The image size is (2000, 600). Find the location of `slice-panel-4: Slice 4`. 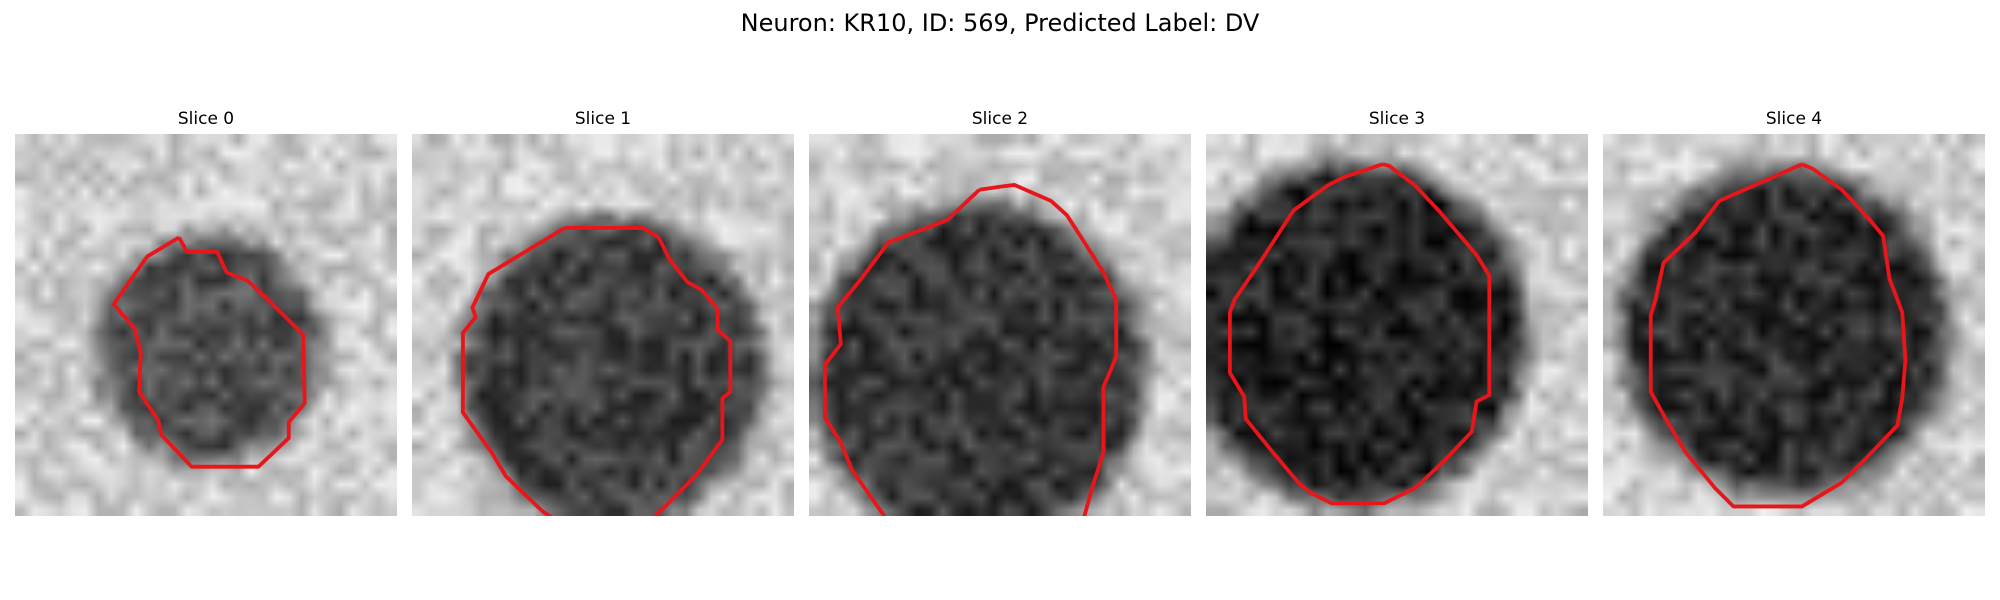

slice-panel-4: Slice 4 is located at coordinates (1794, 311).